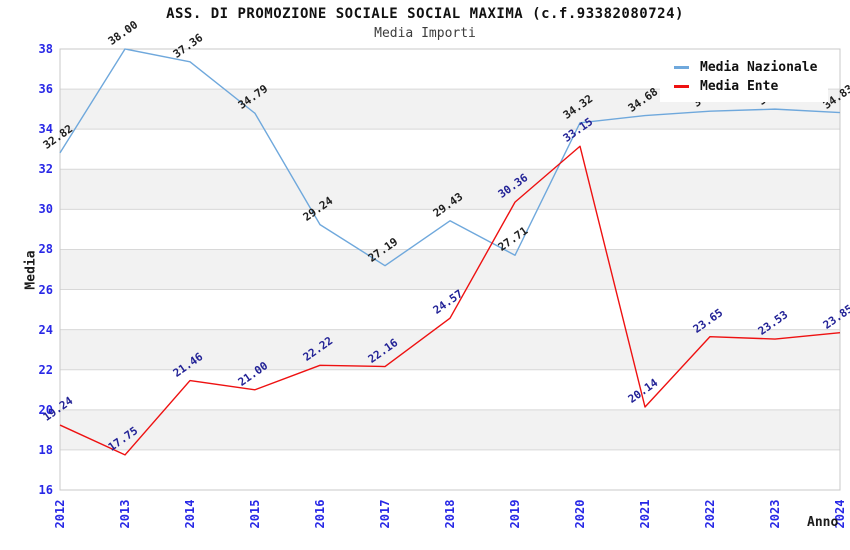 This screenshot has width=850, height=550. What do you see at coordinates (45, 169) in the screenshot?
I see `y-tick-label: 32` at bounding box center [45, 169].